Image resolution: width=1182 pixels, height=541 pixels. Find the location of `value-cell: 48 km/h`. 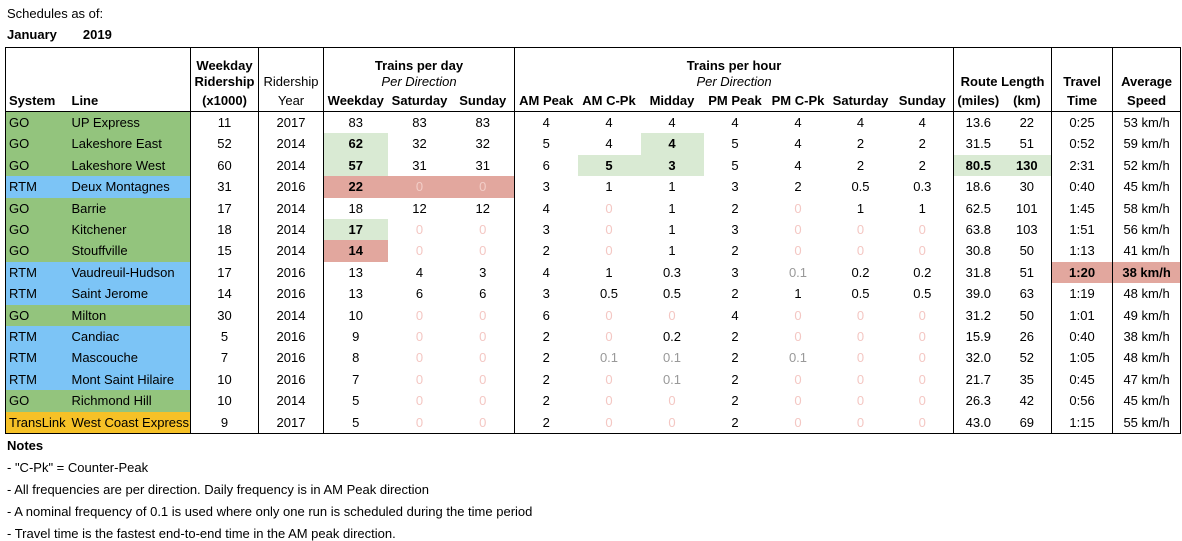

value-cell: 48 km/h is located at coordinates (1146, 358).